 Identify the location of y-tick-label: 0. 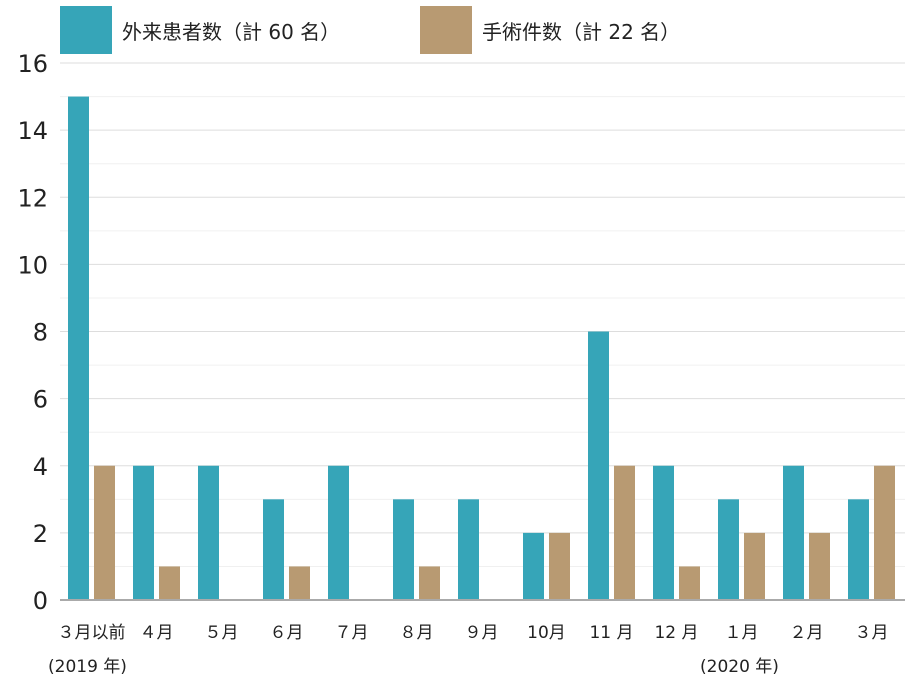
(40, 601).